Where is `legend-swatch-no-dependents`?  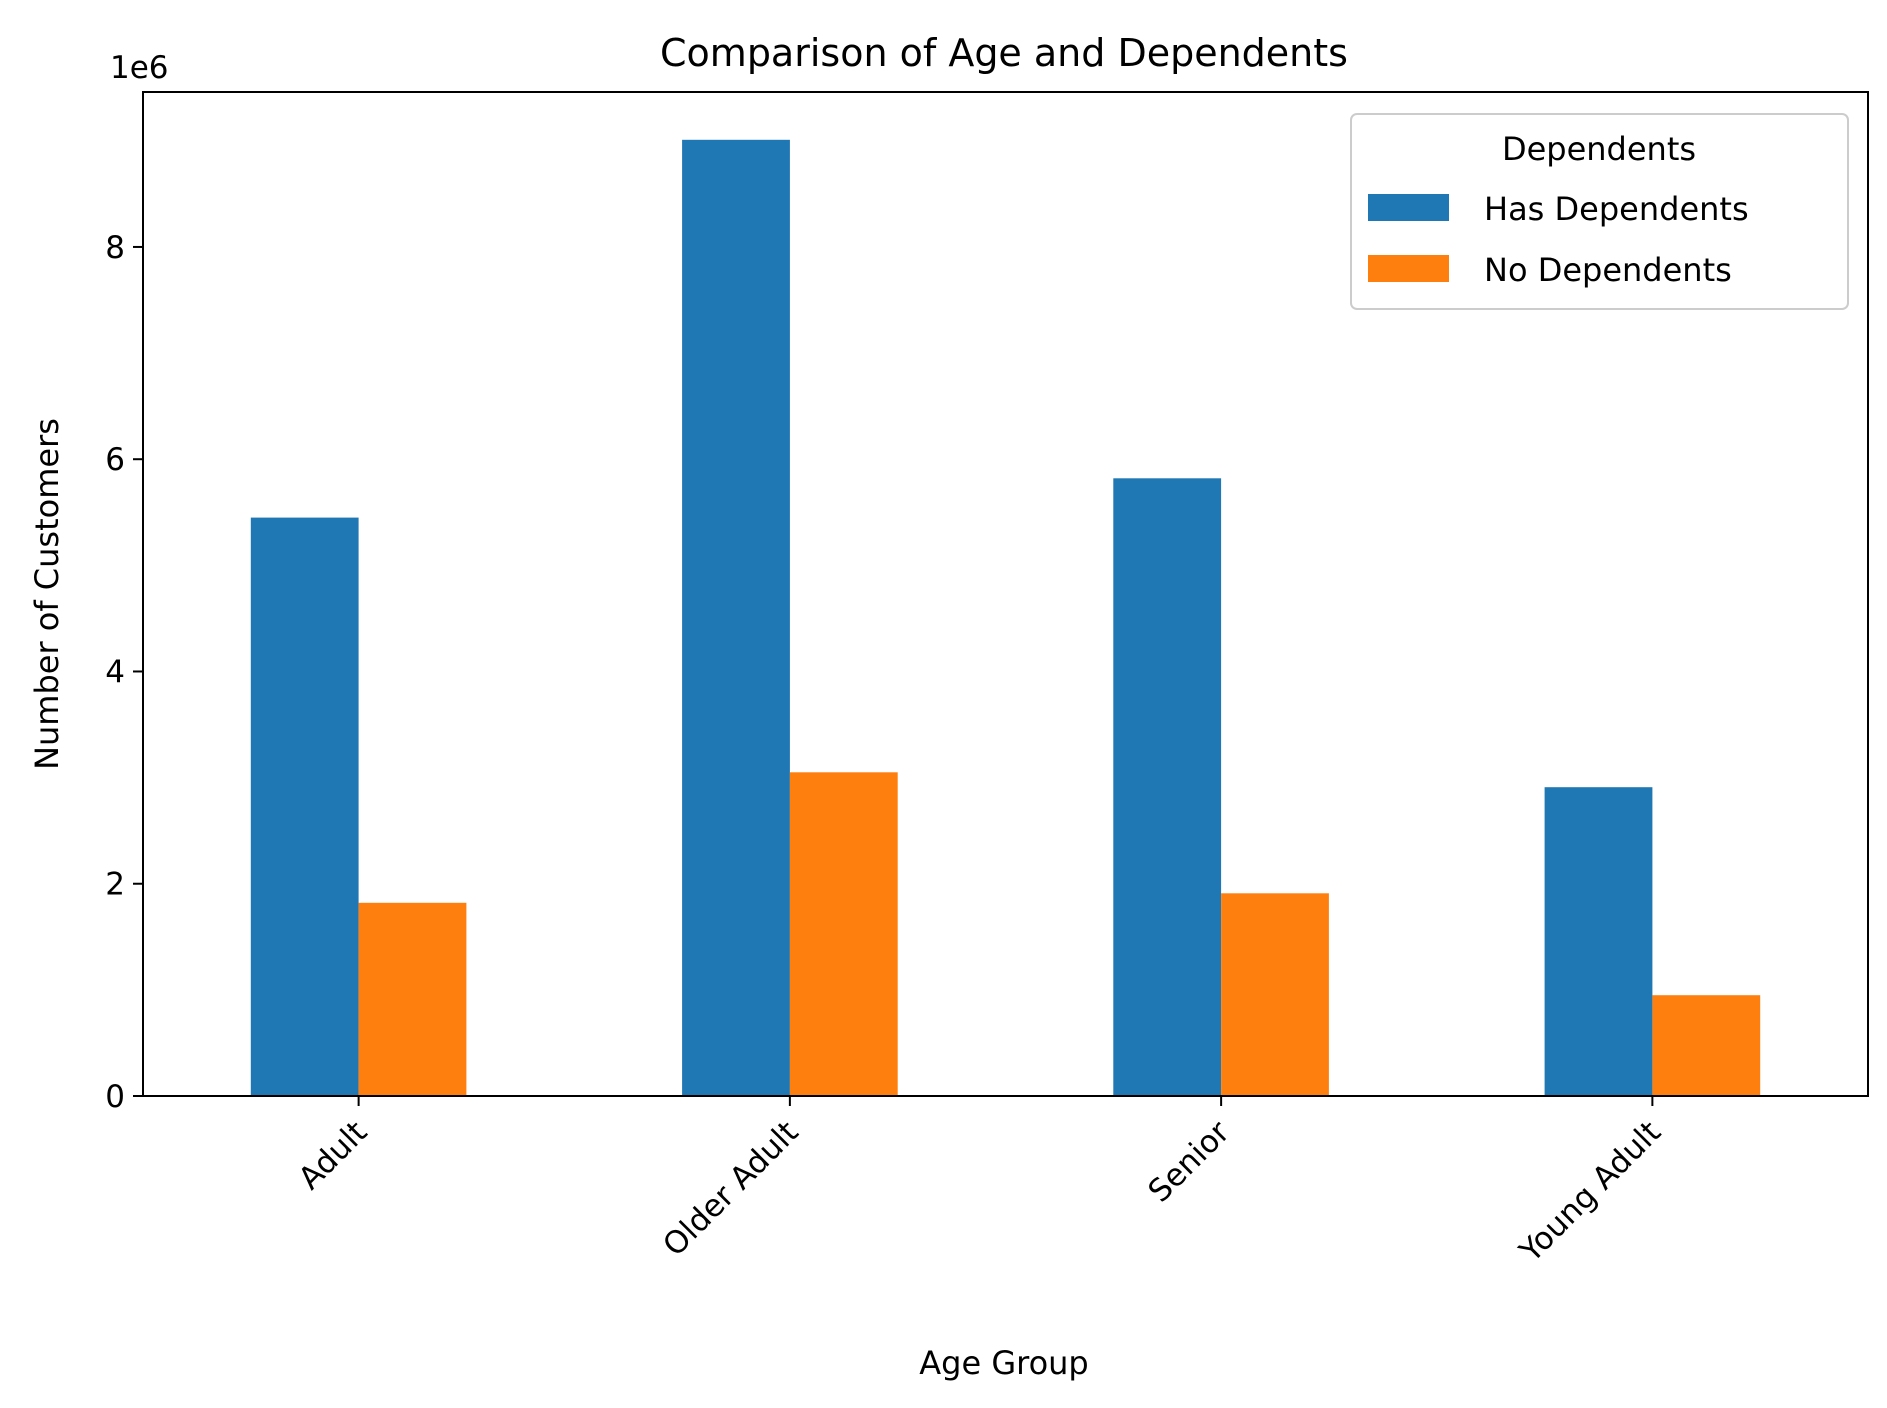 legend-swatch-no-dependents is located at coordinates (1408, 268).